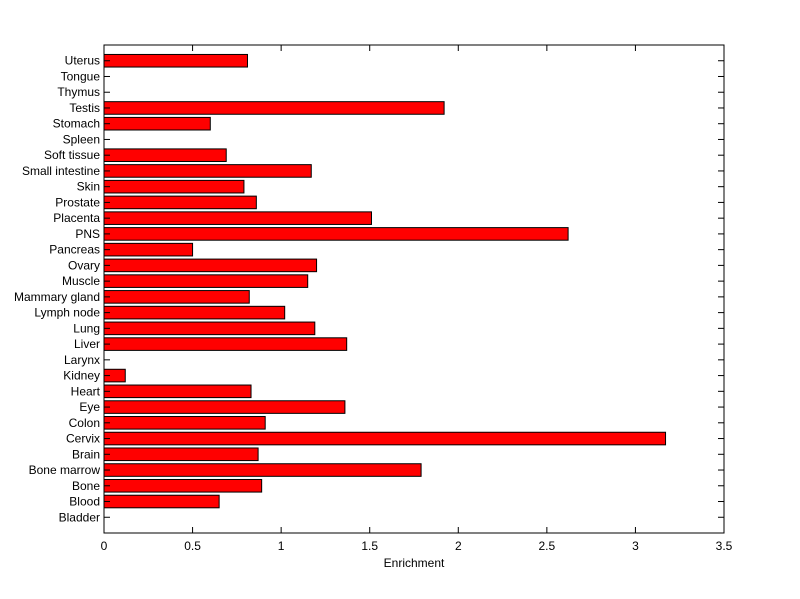 The image size is (800, 599). Describe the element at coordinates (82, 360) in the screenshot. I see `y-tick-label: Larynx` at that location.